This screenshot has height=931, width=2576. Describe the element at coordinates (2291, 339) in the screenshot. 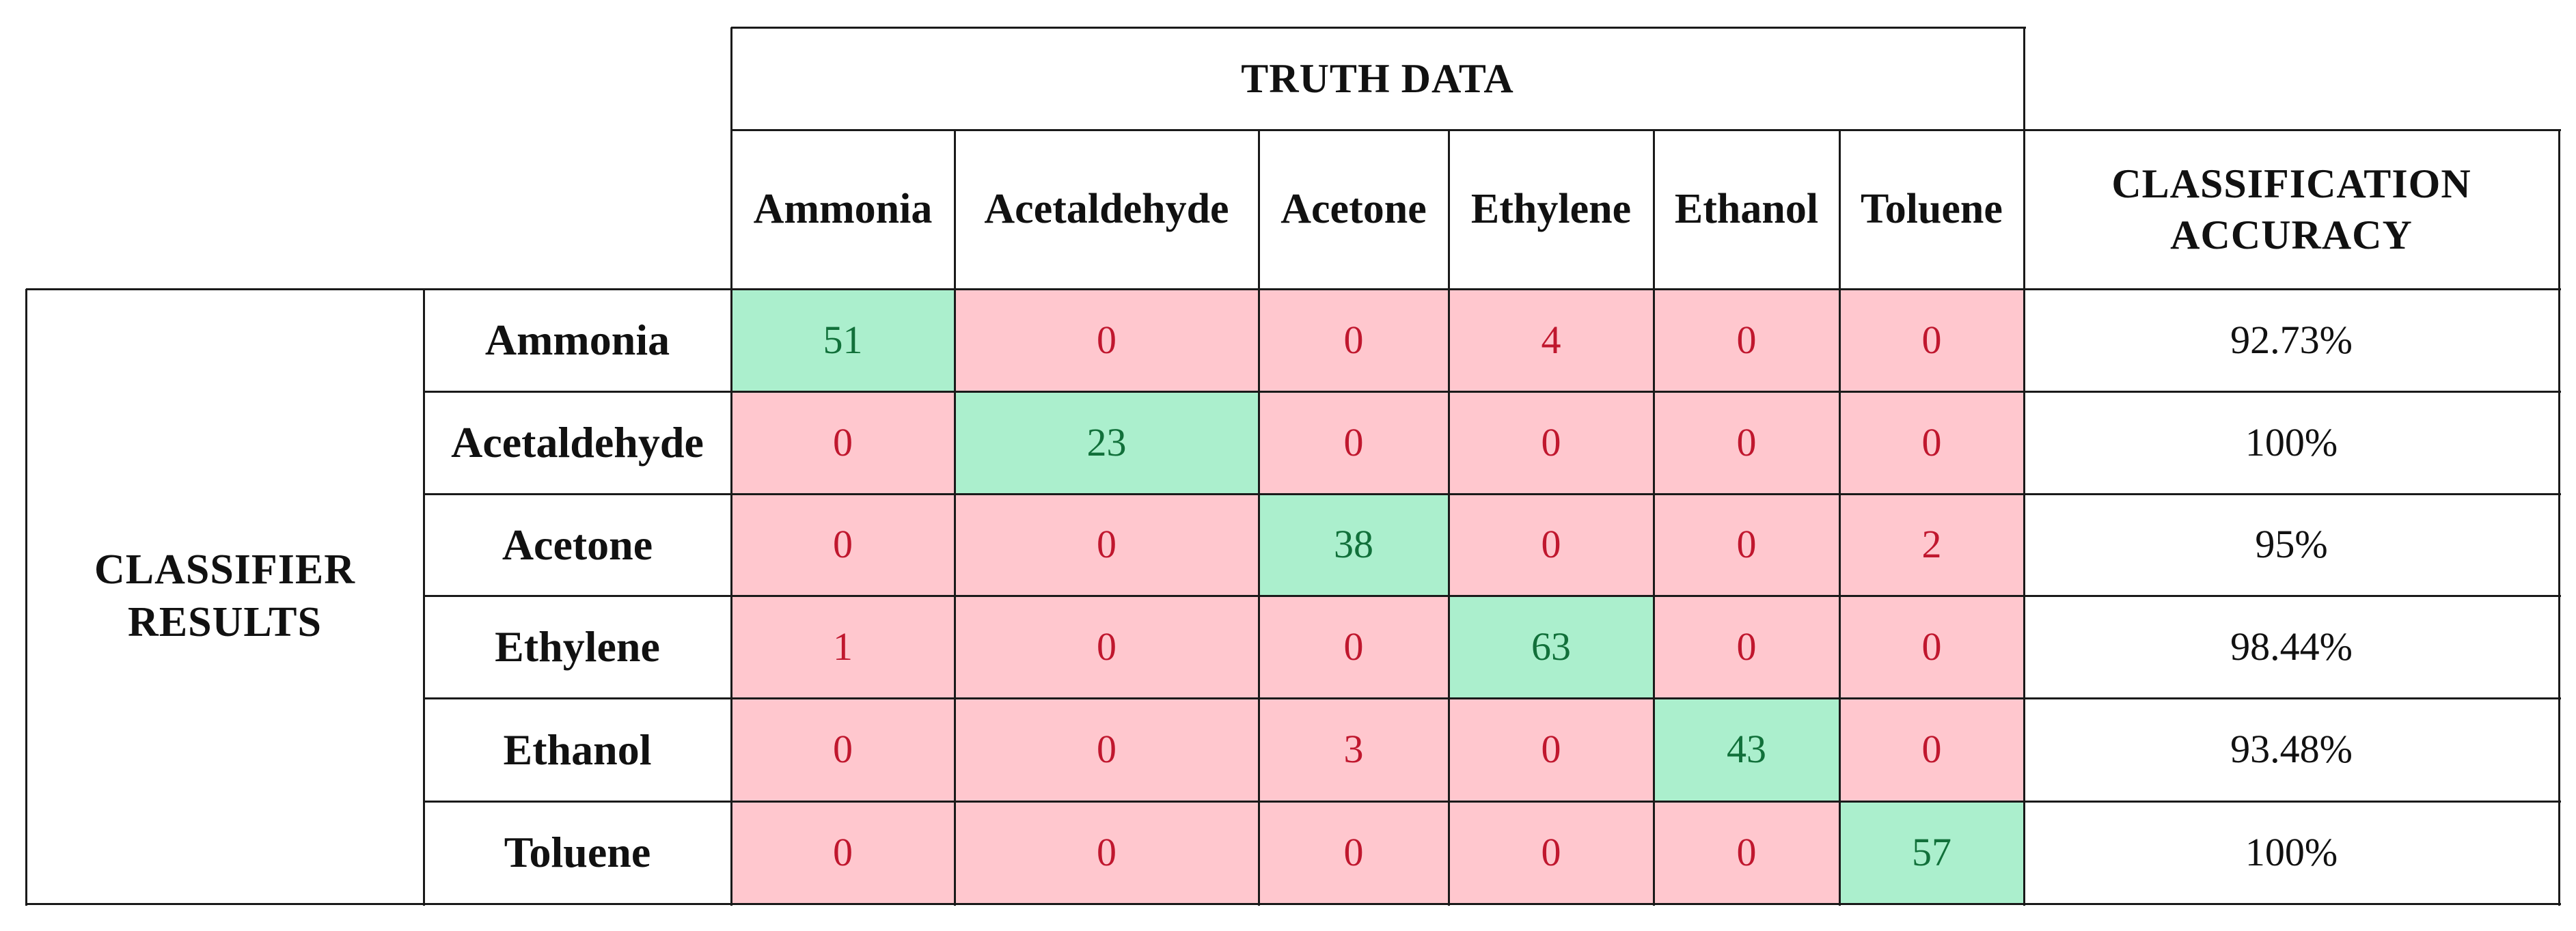

I see `accuracy-cell-ammonia: 92.73%` at that location.